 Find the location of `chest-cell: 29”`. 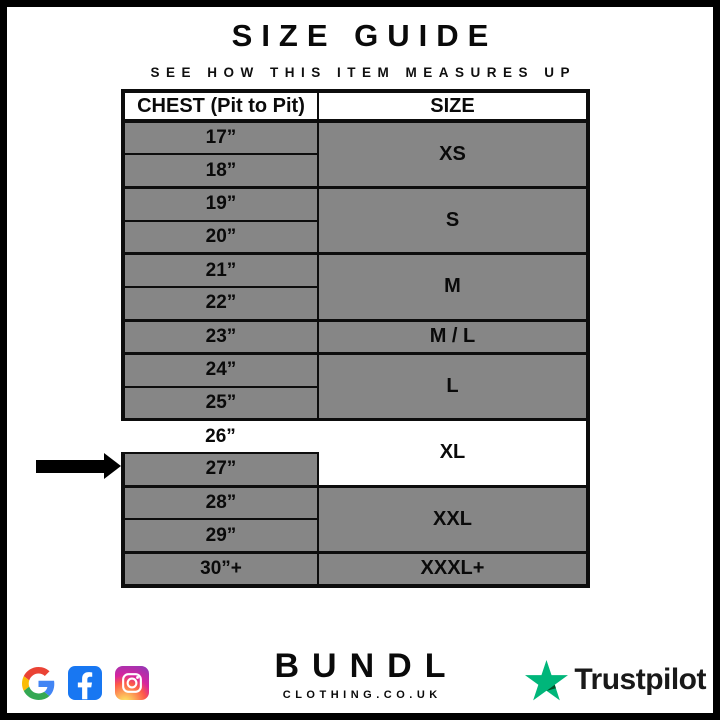

chest-cell: 29” is located at coordinates (220, 536).